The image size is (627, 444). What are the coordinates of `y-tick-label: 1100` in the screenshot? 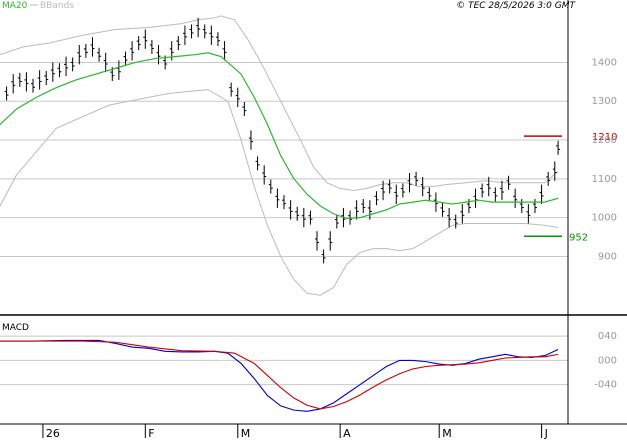 It's located at (604, 179).